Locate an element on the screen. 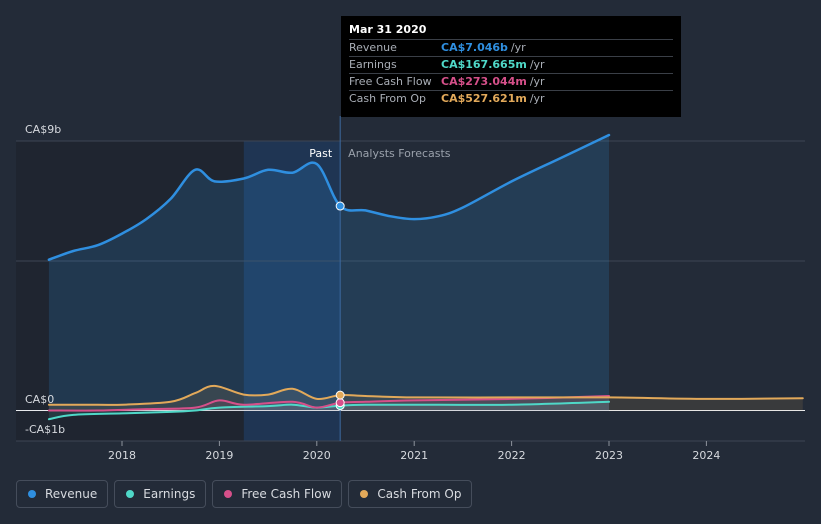  earnings-line is located at coordinates (328, 410).